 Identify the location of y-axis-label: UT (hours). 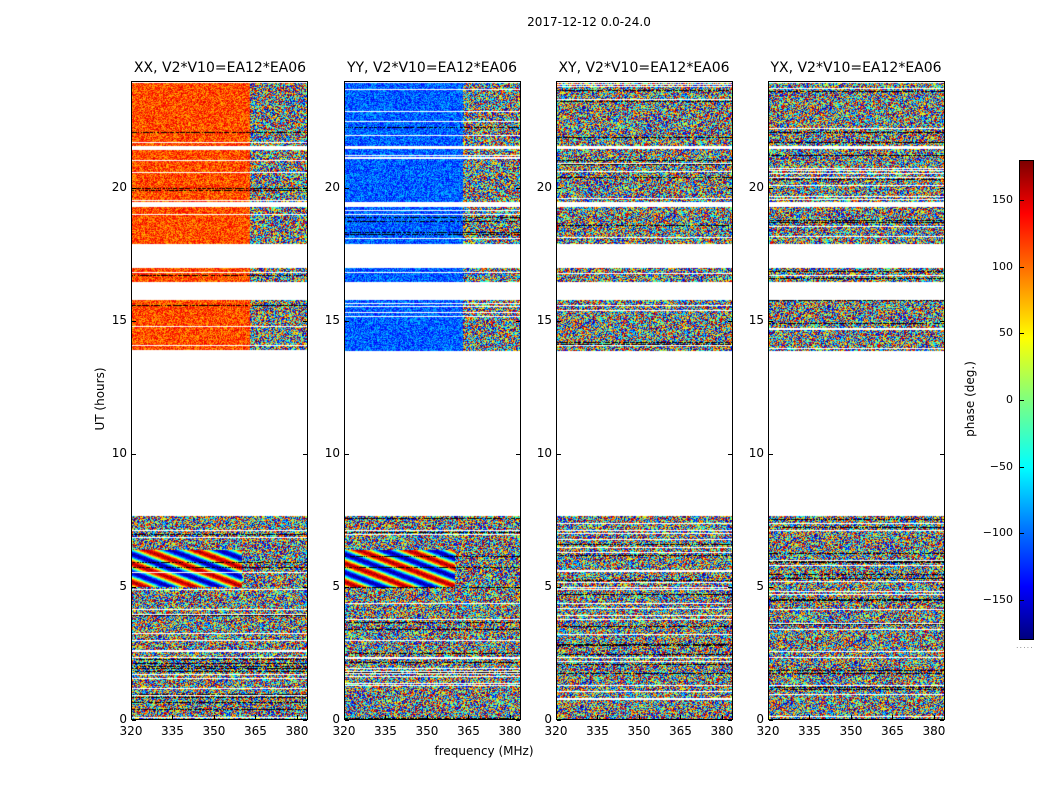
(100, 399).